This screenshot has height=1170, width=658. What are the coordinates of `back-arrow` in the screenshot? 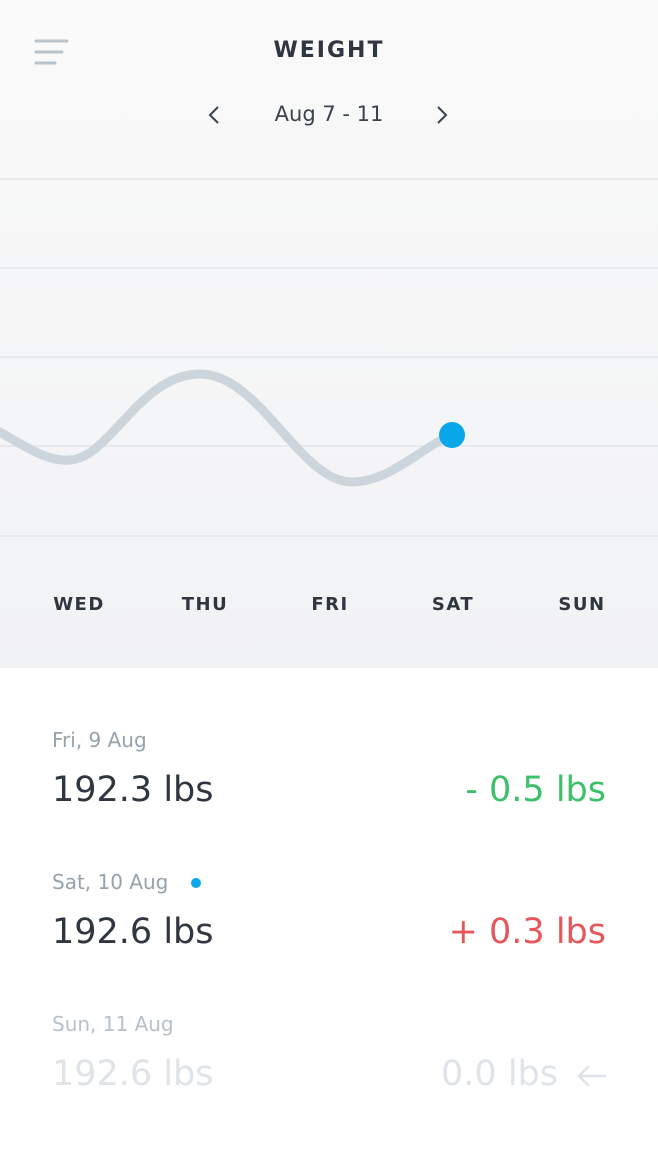 It's located at (592, 1076).